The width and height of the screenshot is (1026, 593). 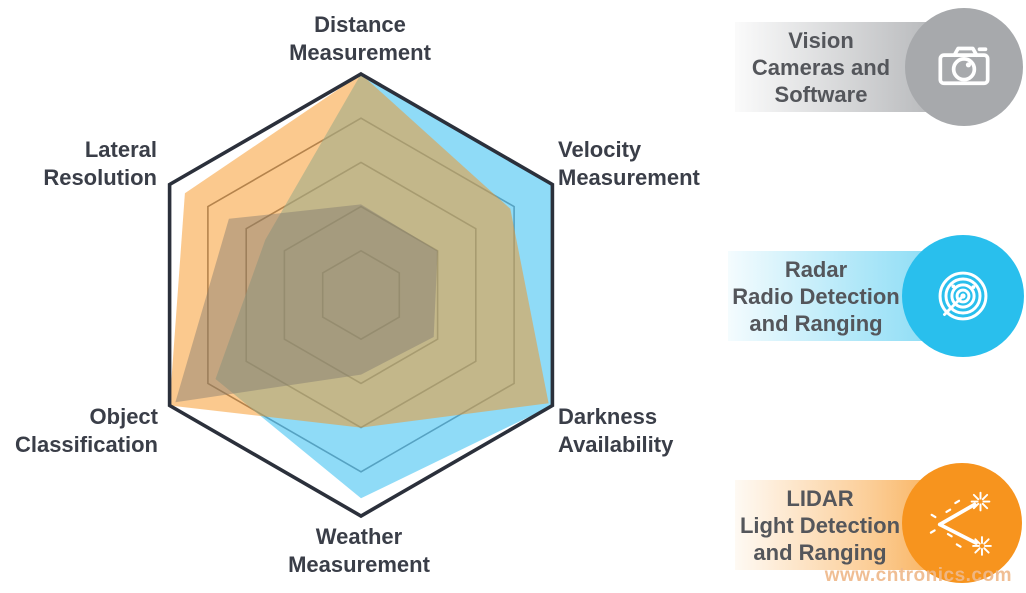 What do you see at coordinates (86, 444) in the screenshot?
I see `axis-label-line: Classification` at bounding box center [86, 444].